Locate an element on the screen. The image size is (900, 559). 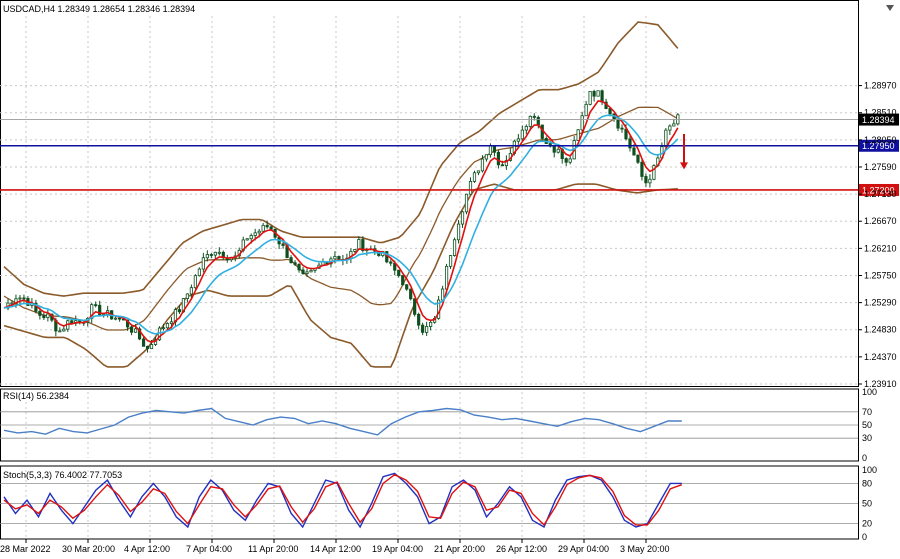
price-tick-label: 1.28050 is located at coordinates (880, 140).